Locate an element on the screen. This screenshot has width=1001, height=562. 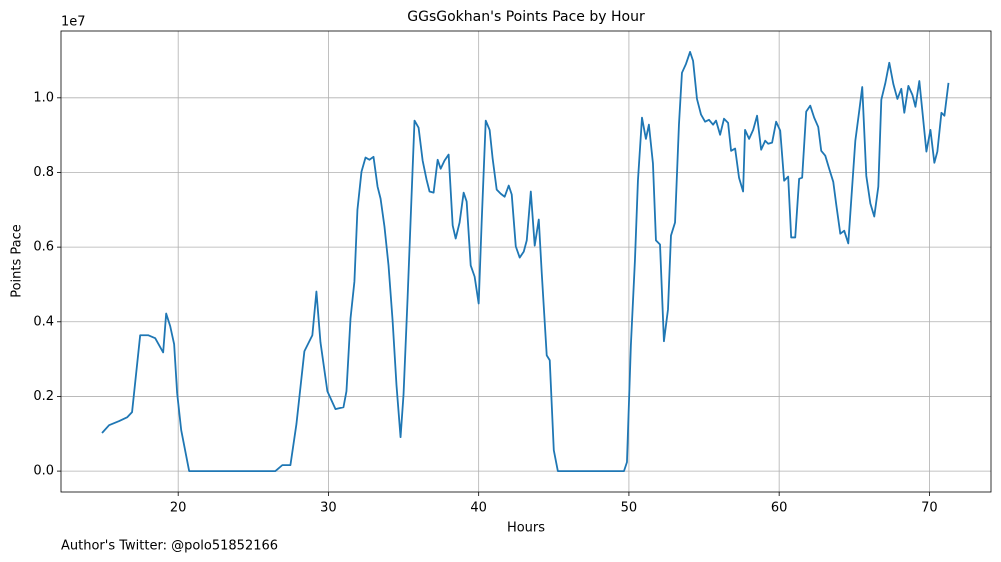
x-axis-label: Hours is located at coordinates (526, 528).